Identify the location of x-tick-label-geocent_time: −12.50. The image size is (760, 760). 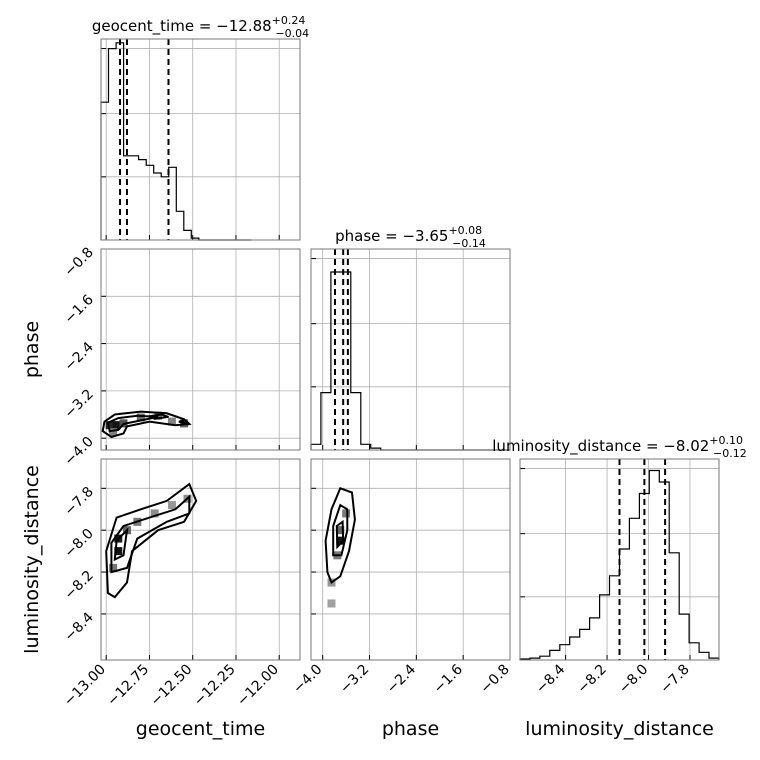
(172, 686).